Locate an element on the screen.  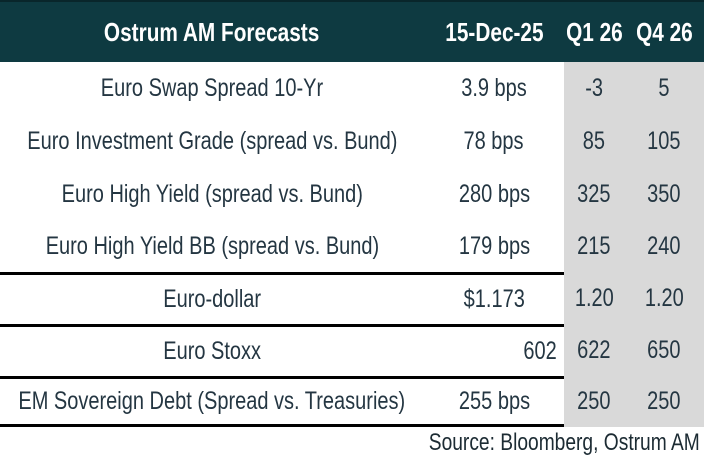
row-forecast-q4-cell: 350 is located at coordinates (664, 194).